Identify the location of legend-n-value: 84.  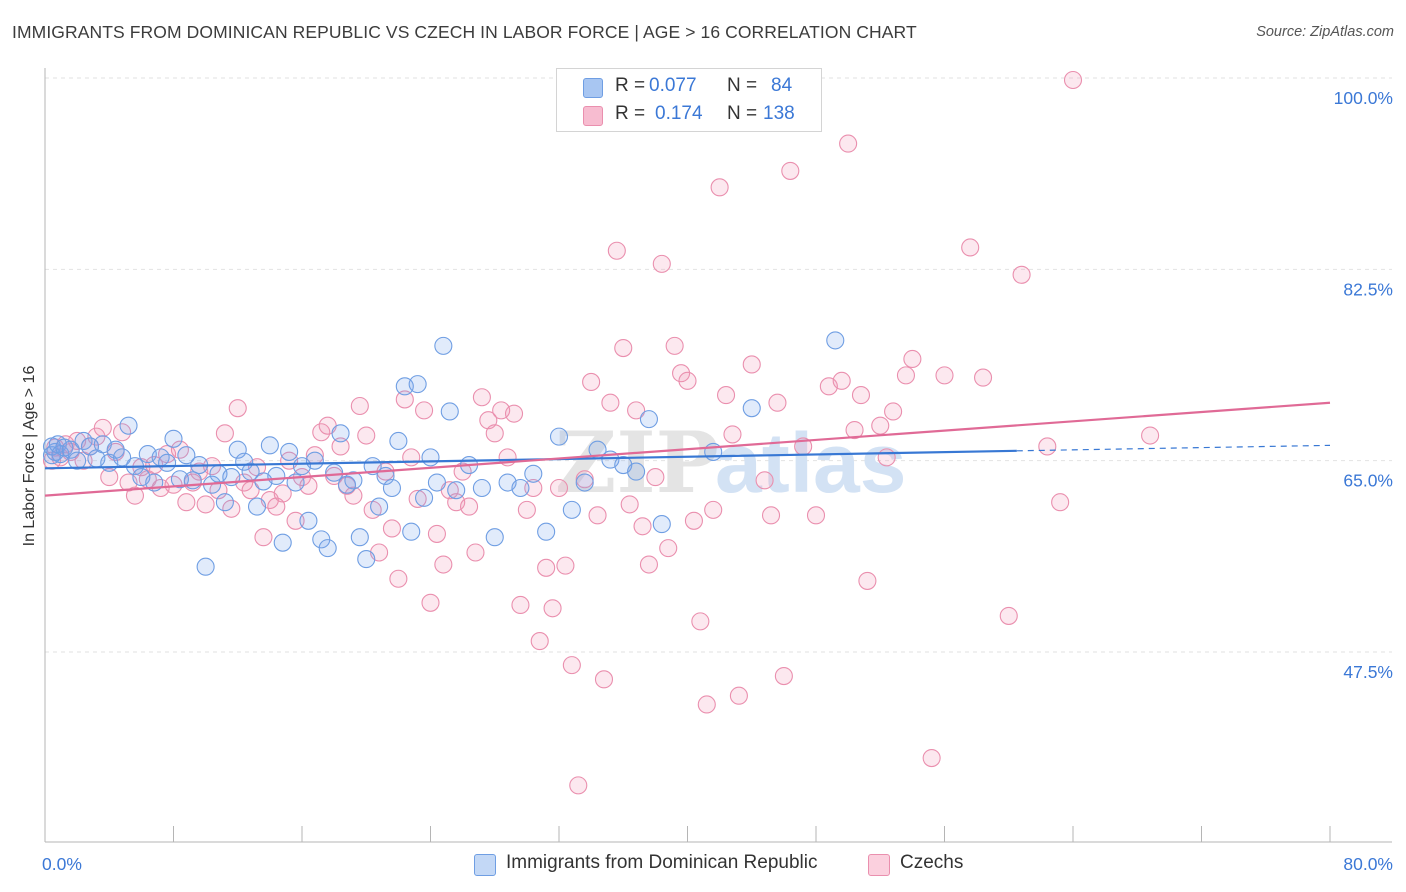
(782, 85).